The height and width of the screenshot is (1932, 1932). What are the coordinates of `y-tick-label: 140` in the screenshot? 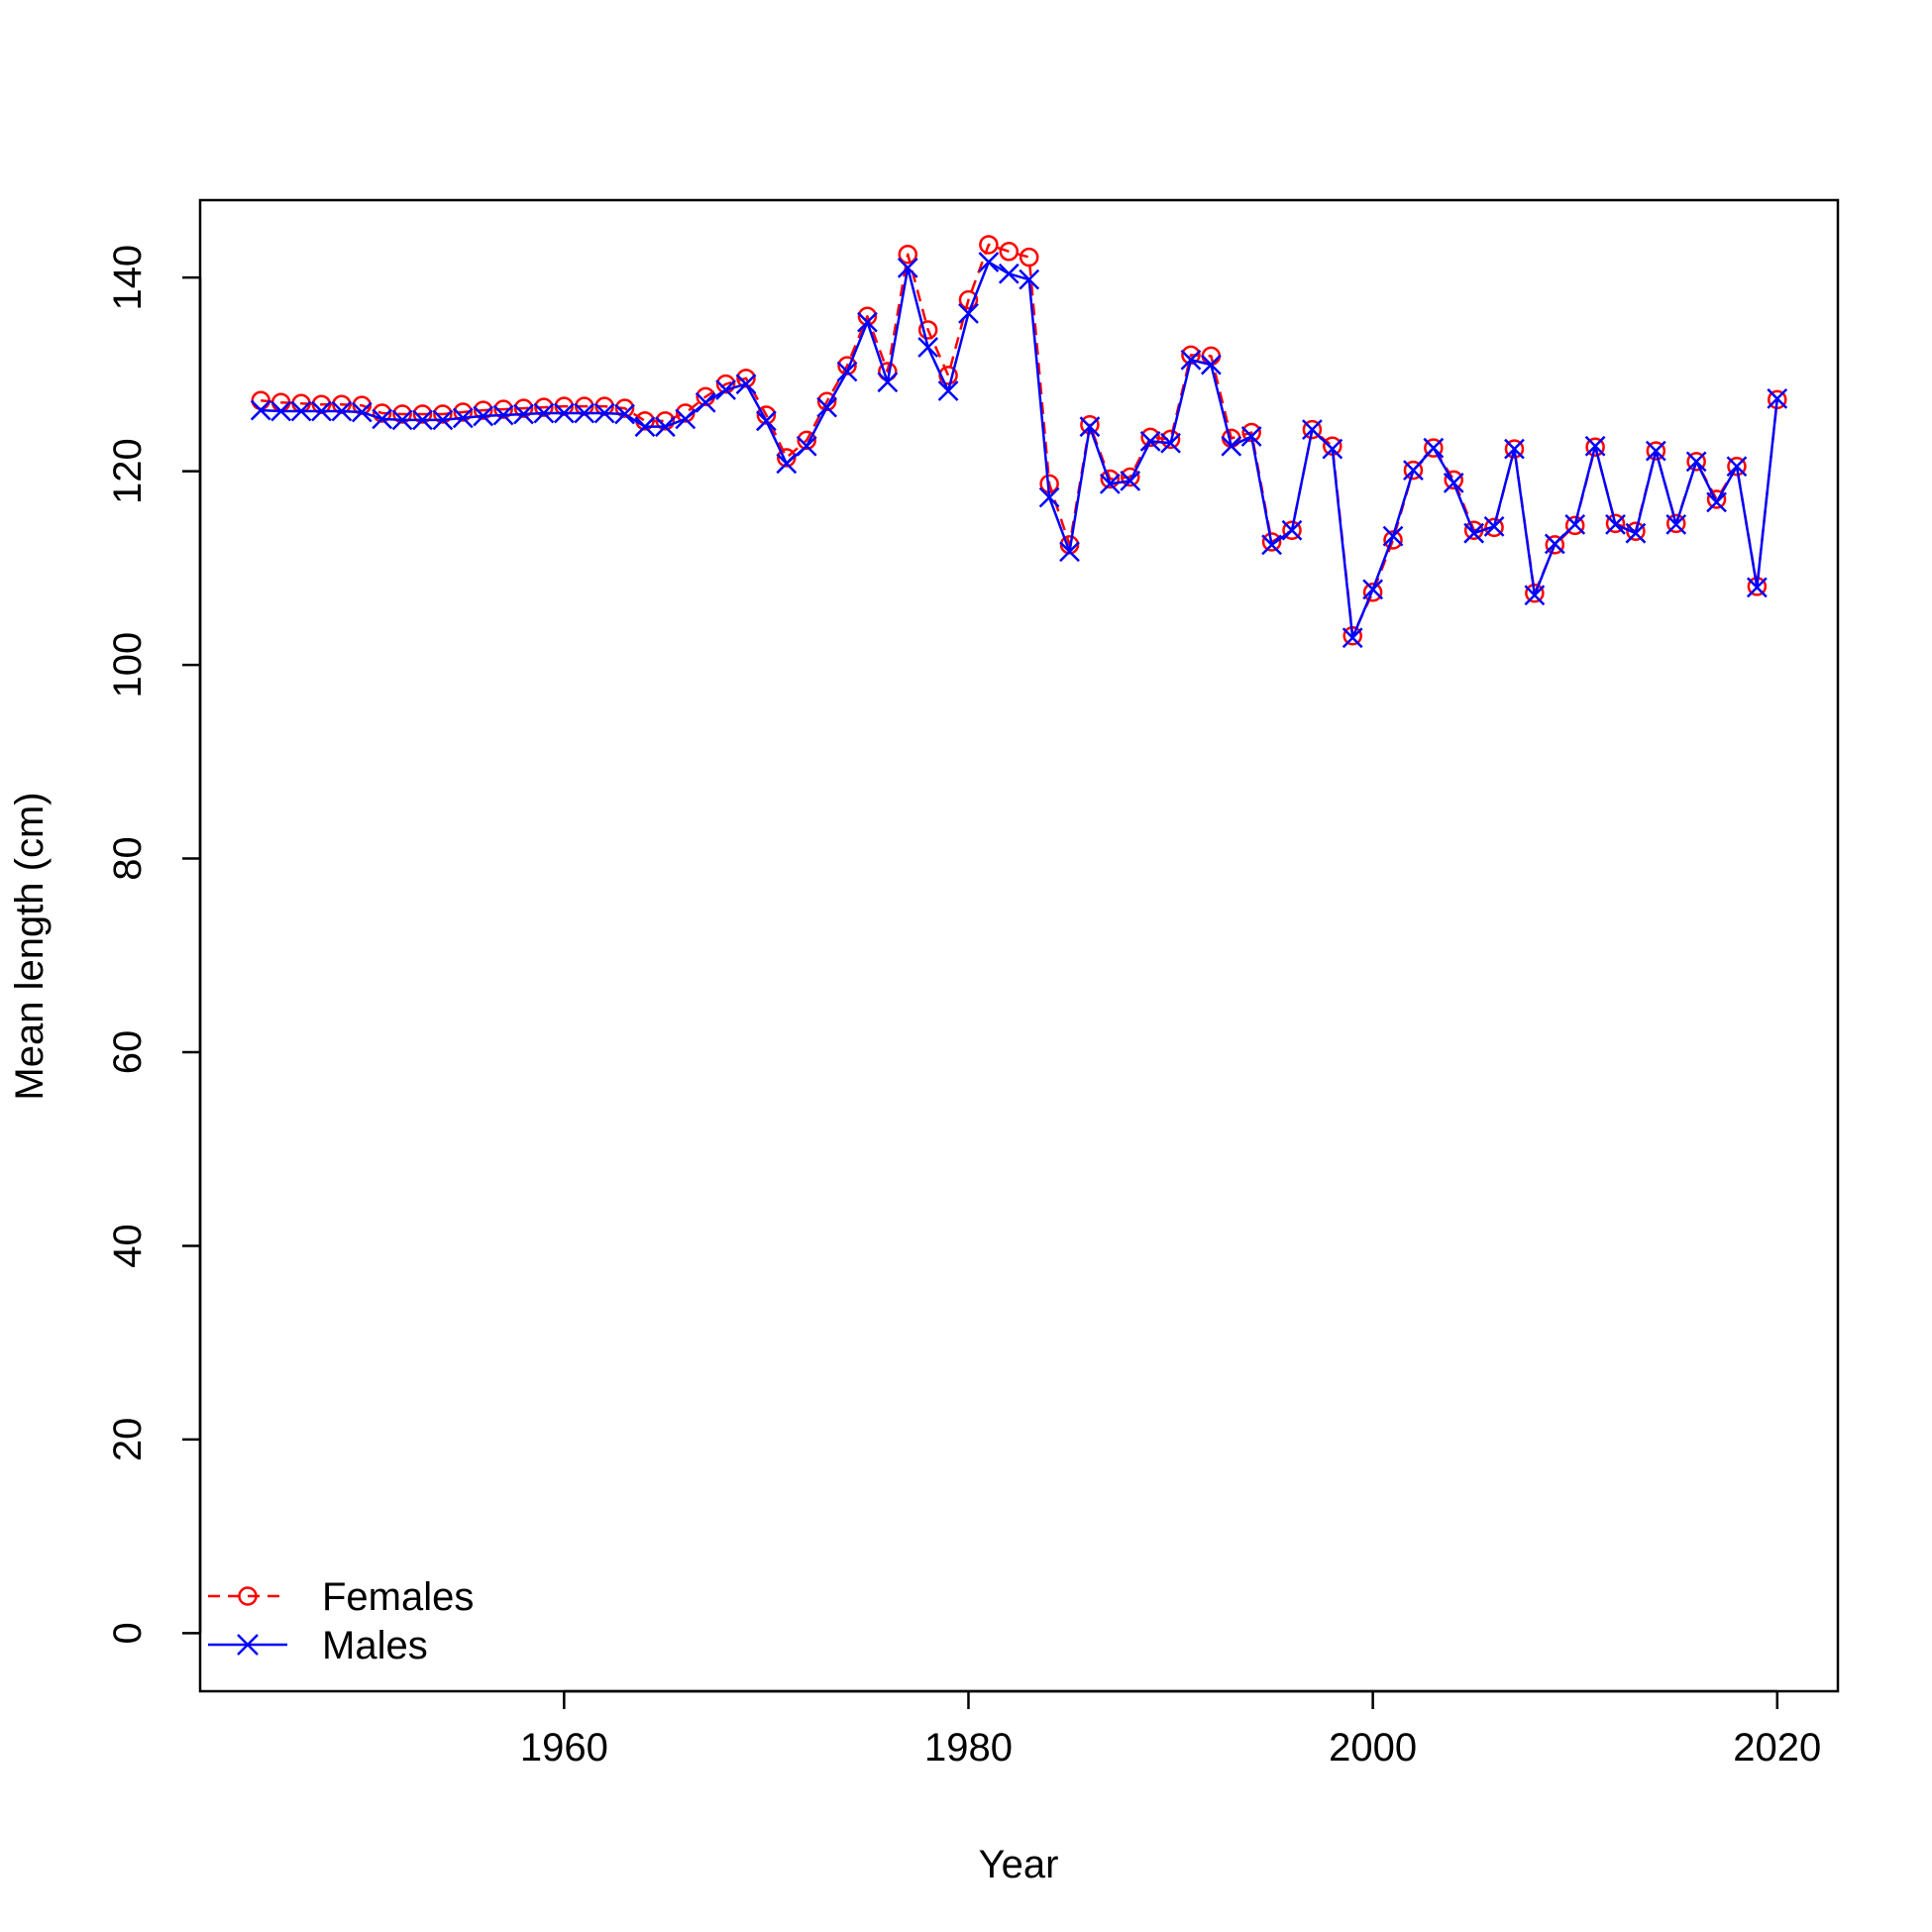 It's located at (128, 278).